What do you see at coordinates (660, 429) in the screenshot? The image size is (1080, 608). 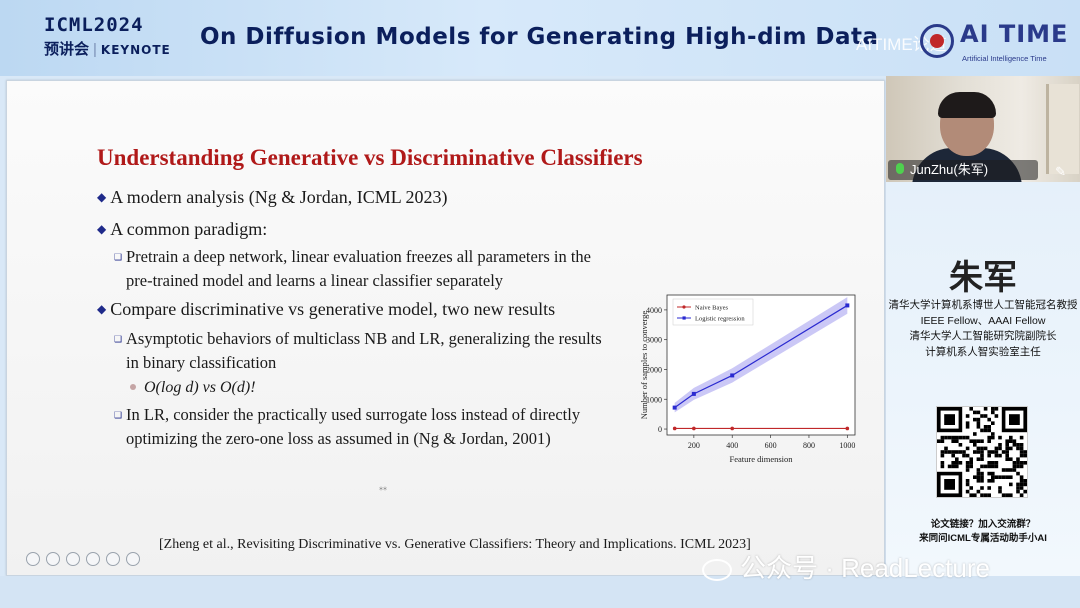 I see `y-tick-label: 0` at bounding box center [660, 429].